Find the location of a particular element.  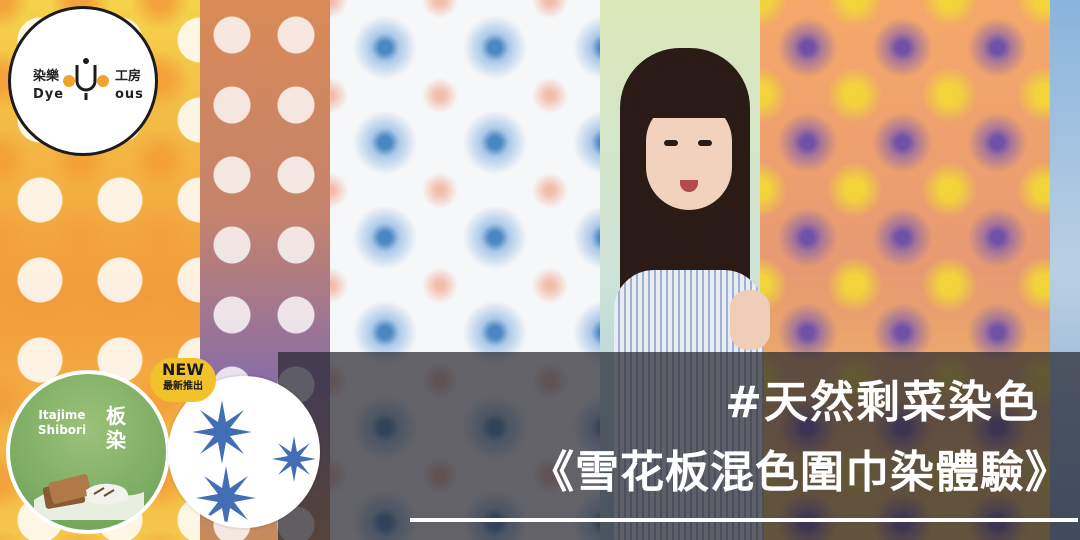

headline-hashtag: #天然剩菜染色 is located at coordinates (882, 402).